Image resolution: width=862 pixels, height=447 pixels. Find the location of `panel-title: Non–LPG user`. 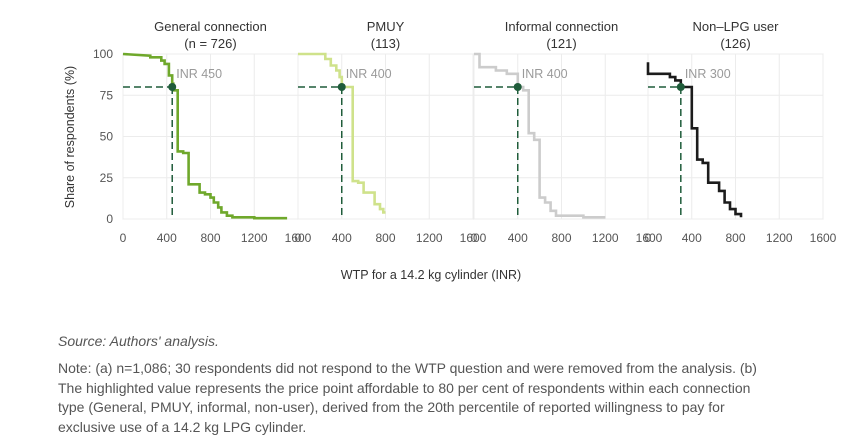

panel-title: Non–LPG user is located at coordinates (736, 26).